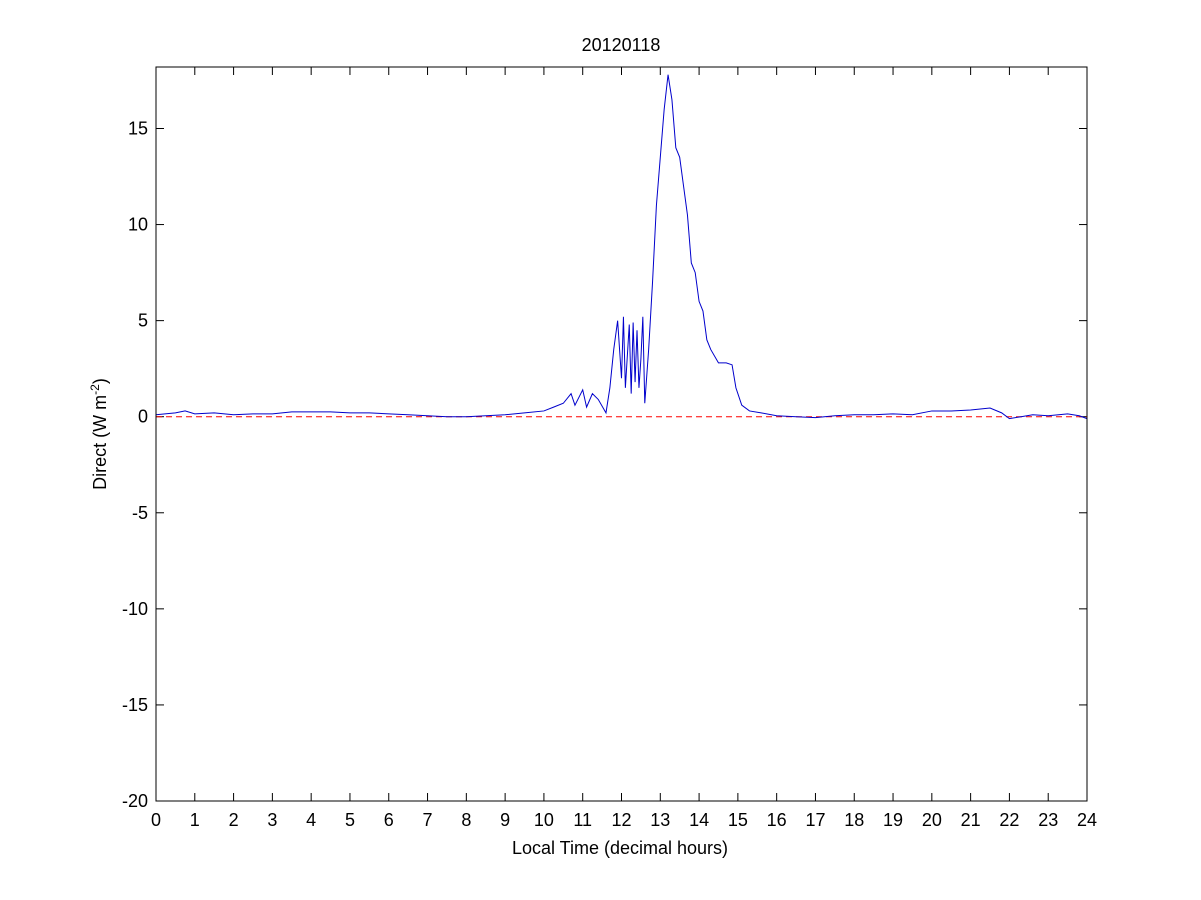 Image resolution: width=1201 pixels, height=900 pixels. Describe the element at coordinates (1009, 820) in the screenshot. I see `x-tick-label: 22` at that location.